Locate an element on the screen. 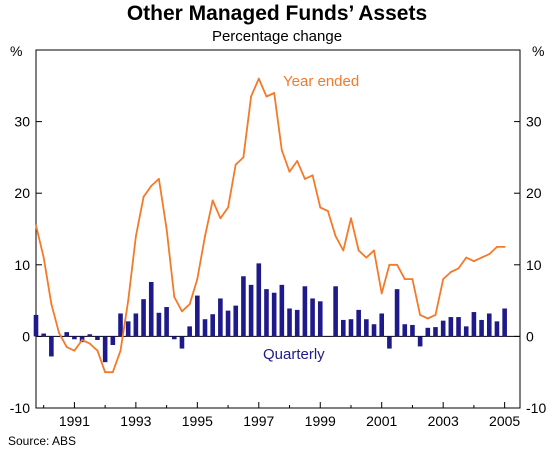  y-tick-label-left: 10 is located at coordinates (22, 265).